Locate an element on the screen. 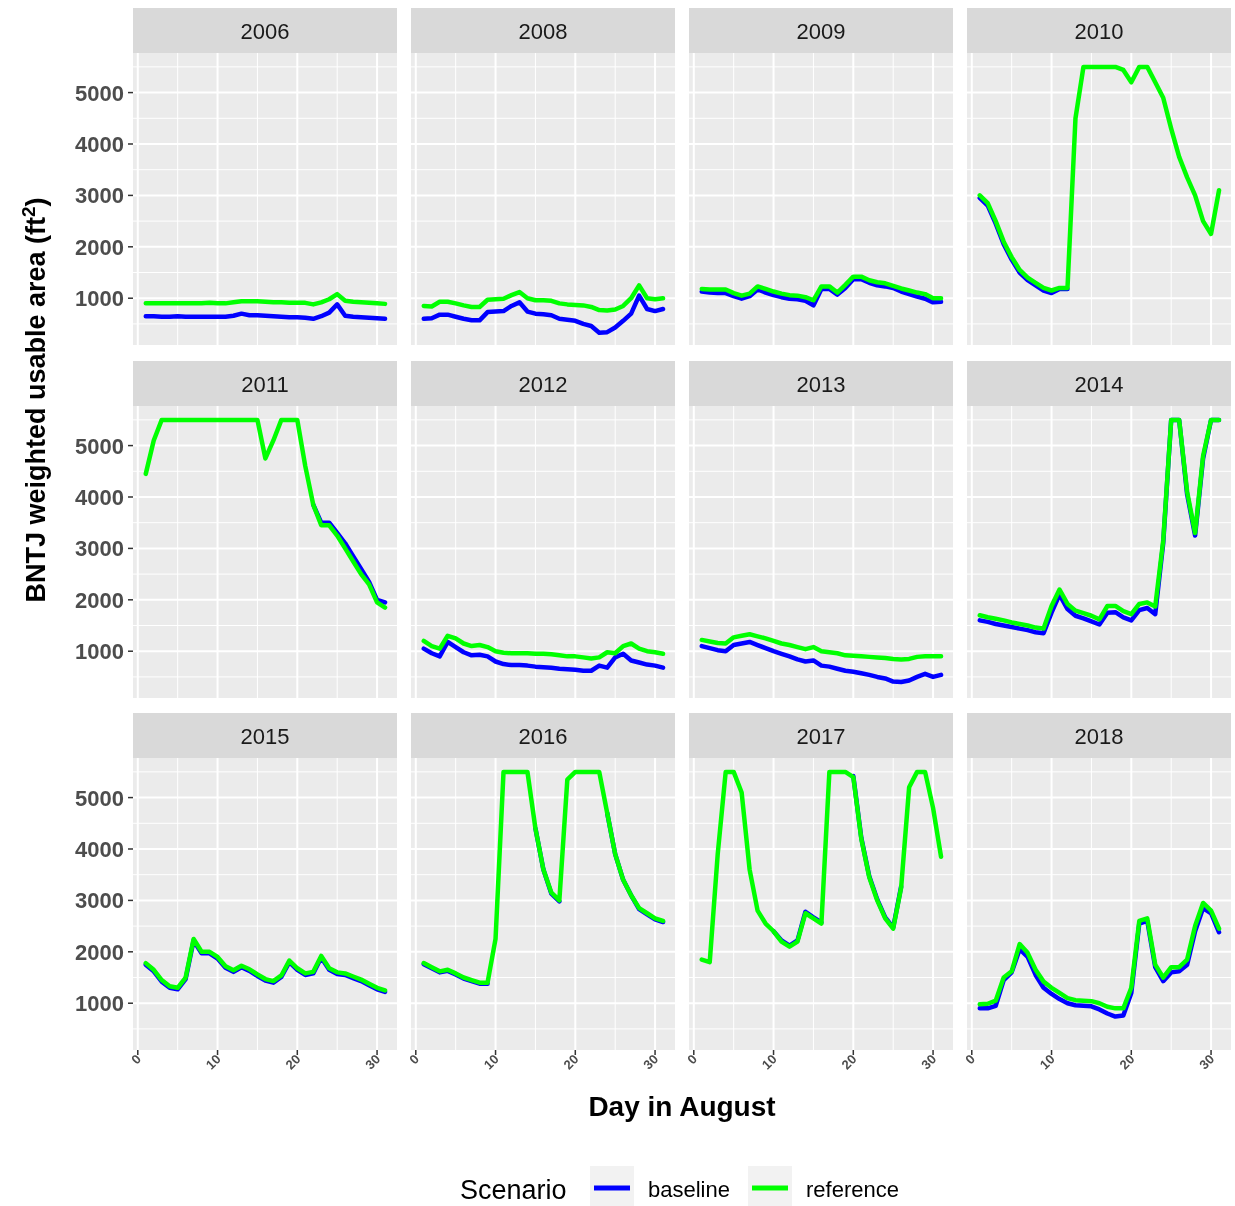 This screenshot has width=1235, height=1206. chart-title: 2011 is located at coordinates (265, 384).